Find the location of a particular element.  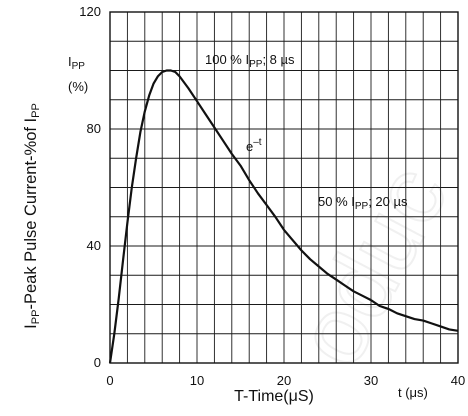

y-tick-label: 40 is located at coordinates (94, 245).